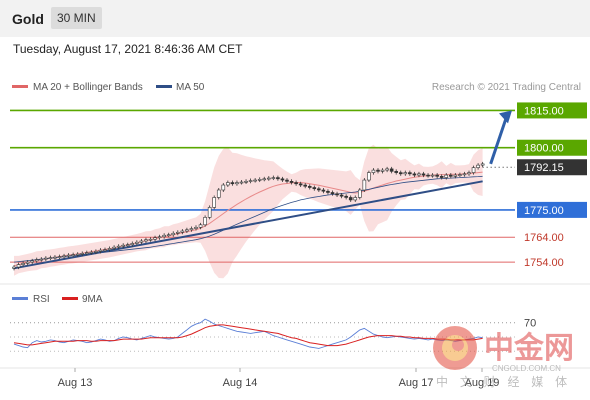  Describe the element at coordinates (416, 383) in the screenshot. I see `x-tick-Aug-17: Aug 17` at that location.